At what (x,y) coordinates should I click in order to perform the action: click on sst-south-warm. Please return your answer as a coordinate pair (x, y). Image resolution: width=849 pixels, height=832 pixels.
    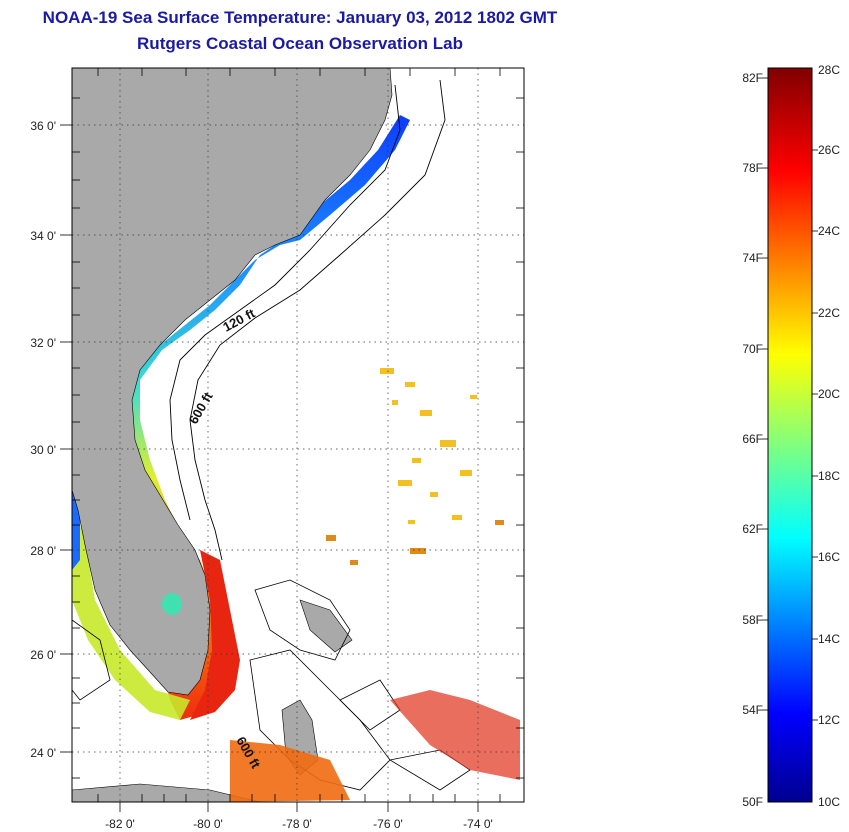
    Looking at the image, I should click on (290, 771).